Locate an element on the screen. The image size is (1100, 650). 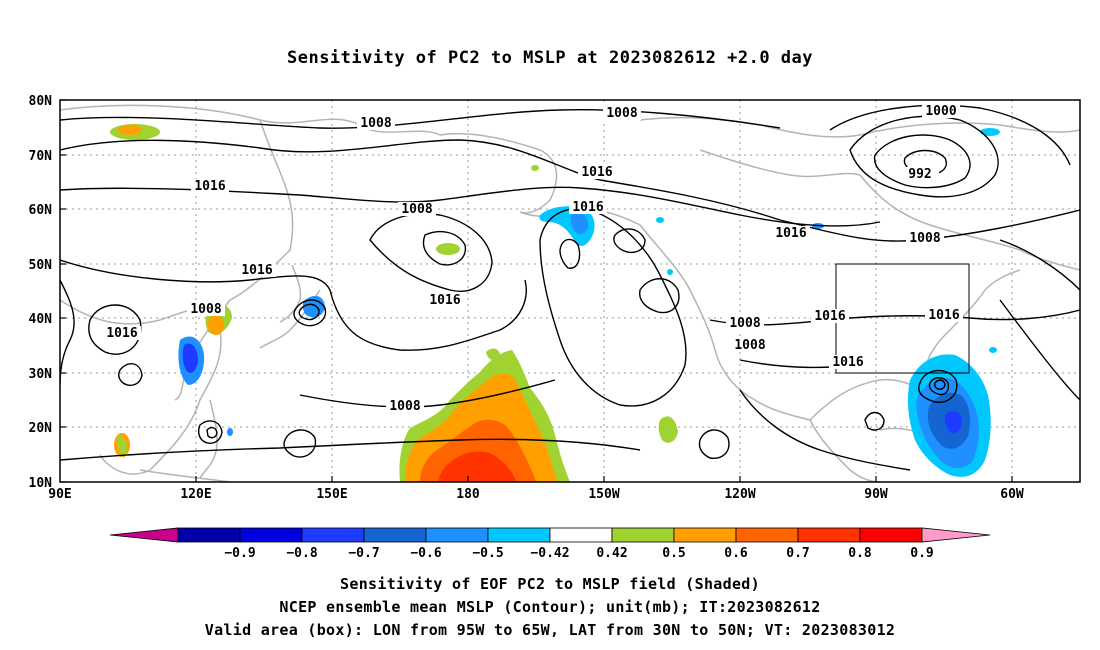
contour-label: 1000 is located at coordinates (940, 111).